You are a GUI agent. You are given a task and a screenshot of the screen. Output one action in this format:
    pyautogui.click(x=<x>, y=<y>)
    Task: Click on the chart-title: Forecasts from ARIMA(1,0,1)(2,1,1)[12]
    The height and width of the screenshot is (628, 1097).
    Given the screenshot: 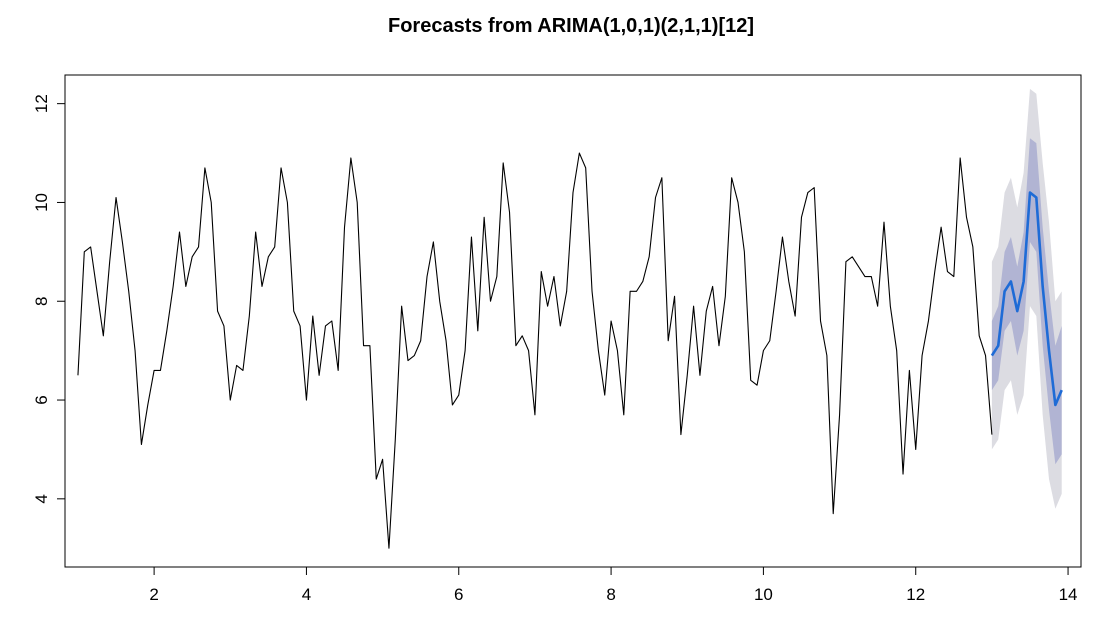 What is the action you would take?
    pyautogui.click(x=571, y=26)
    